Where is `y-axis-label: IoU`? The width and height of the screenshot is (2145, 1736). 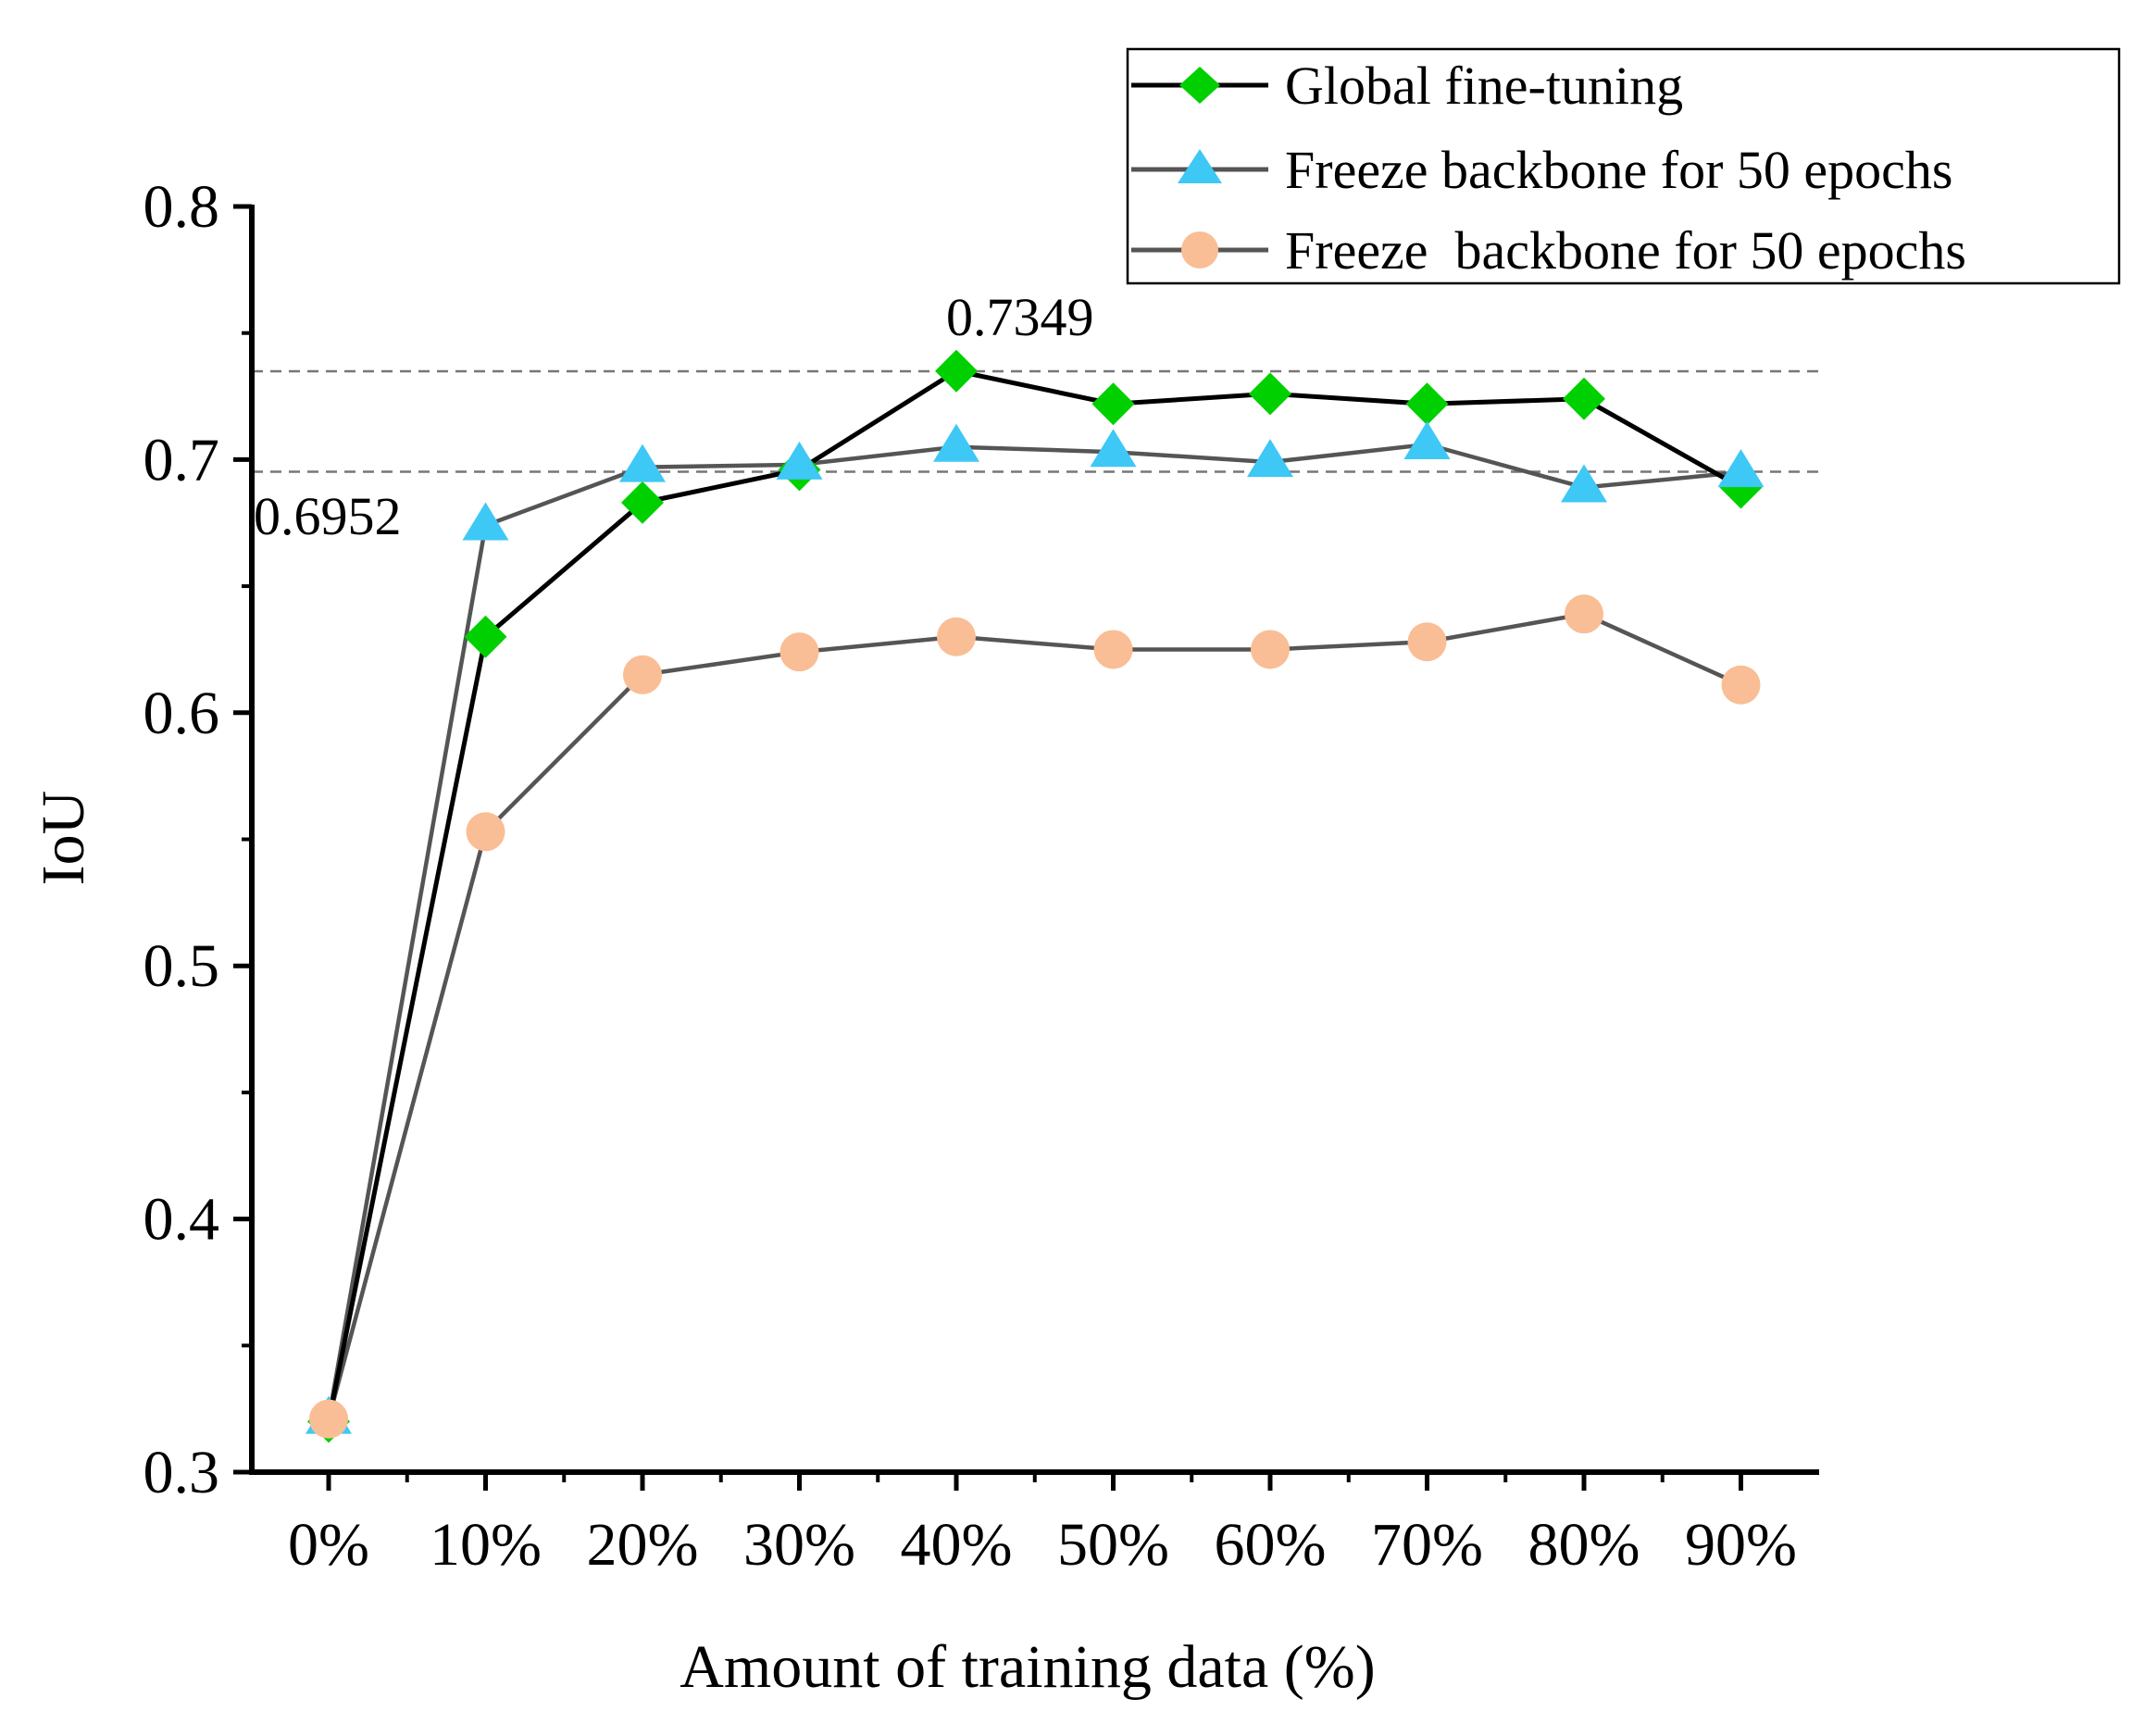 y-axis-label: IoU is located at coordinates (63, 838).